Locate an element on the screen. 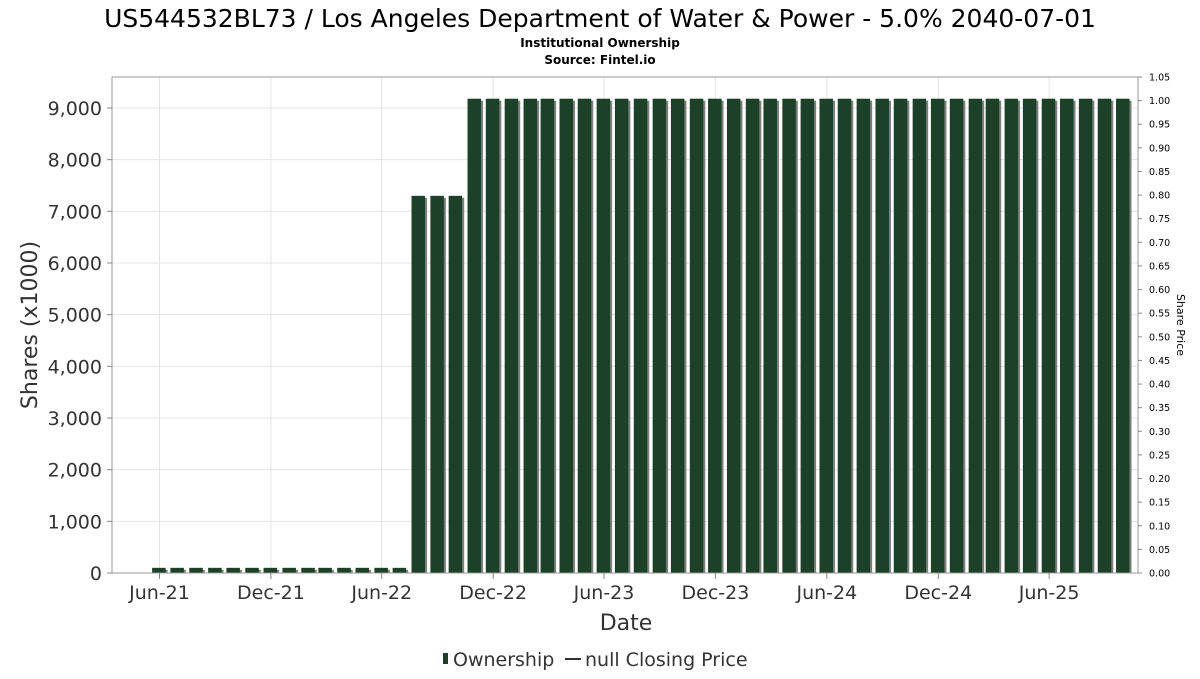  y-tick-label: 1,000 is located at coordinates (75, 522).